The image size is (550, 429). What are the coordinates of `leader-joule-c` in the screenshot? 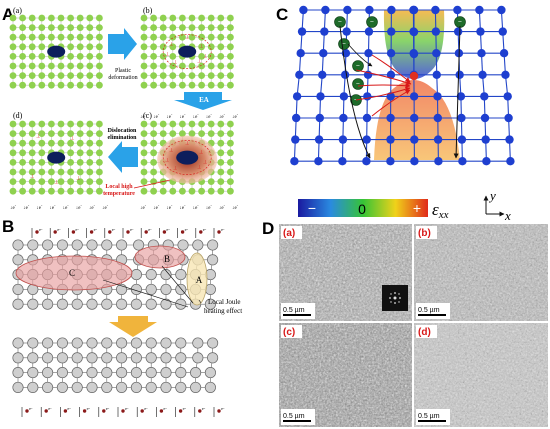 It's located at (145, 293).